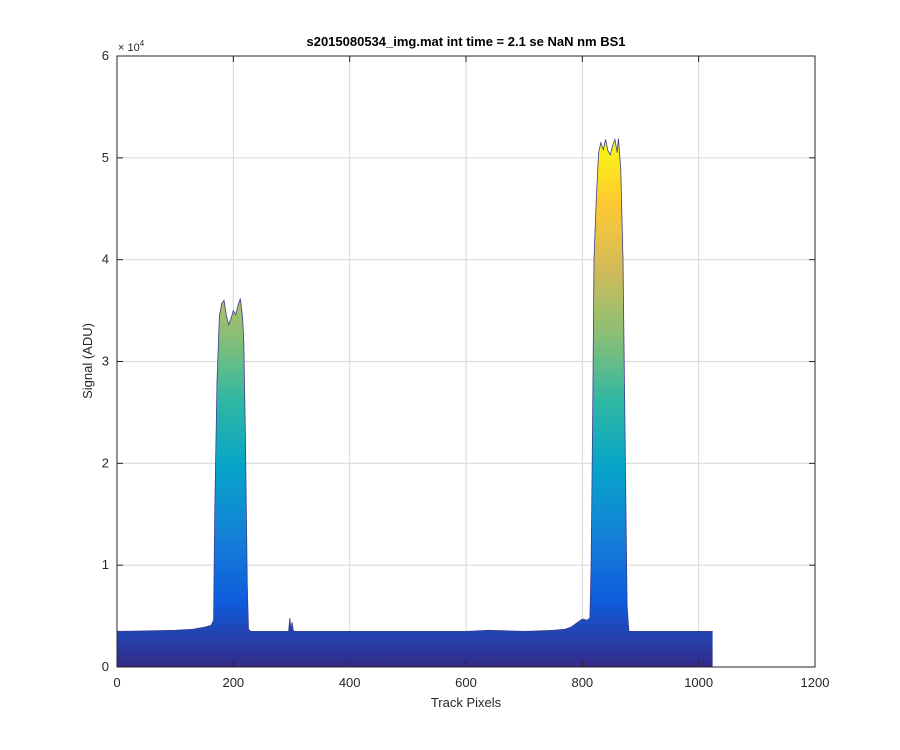 The width and height of the screenshot is (900, 750). Describe the element at coordinates (698, 682) in the screenshot. I see `x-tick-label: 1000` at that location.